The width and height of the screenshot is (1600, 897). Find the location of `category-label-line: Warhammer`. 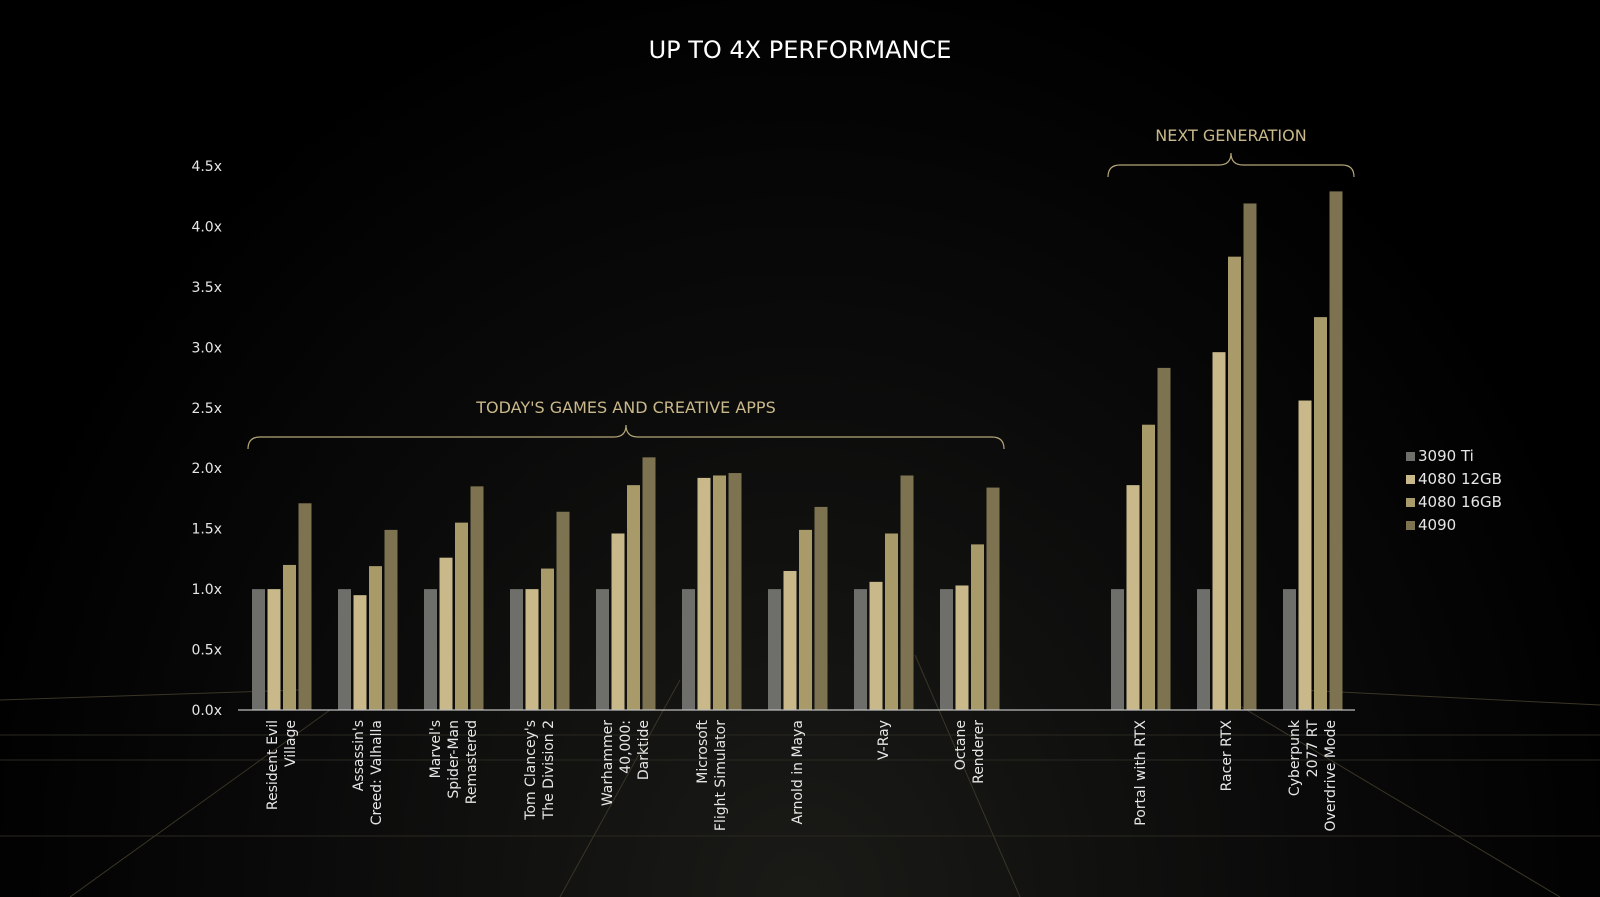

category-label-line: Warhammer is located at coordinates (608, 763).